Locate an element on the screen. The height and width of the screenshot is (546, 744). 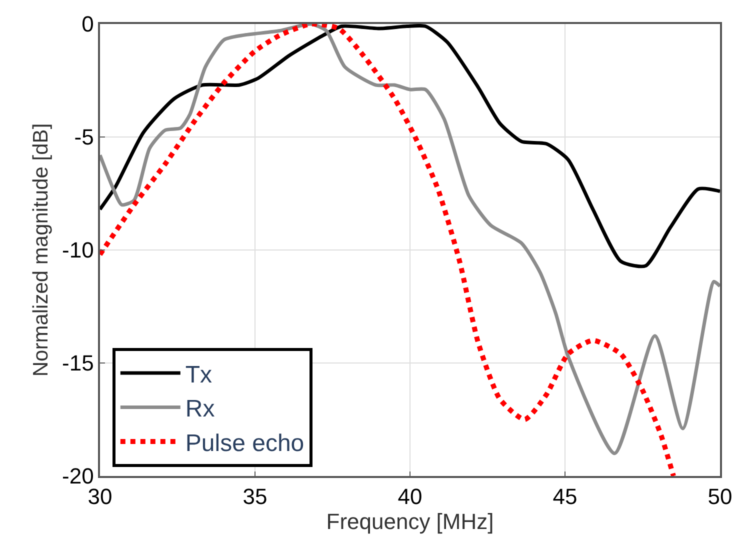
x-axis-title: Frequency [MHz] is located at coordinates (410, 521).